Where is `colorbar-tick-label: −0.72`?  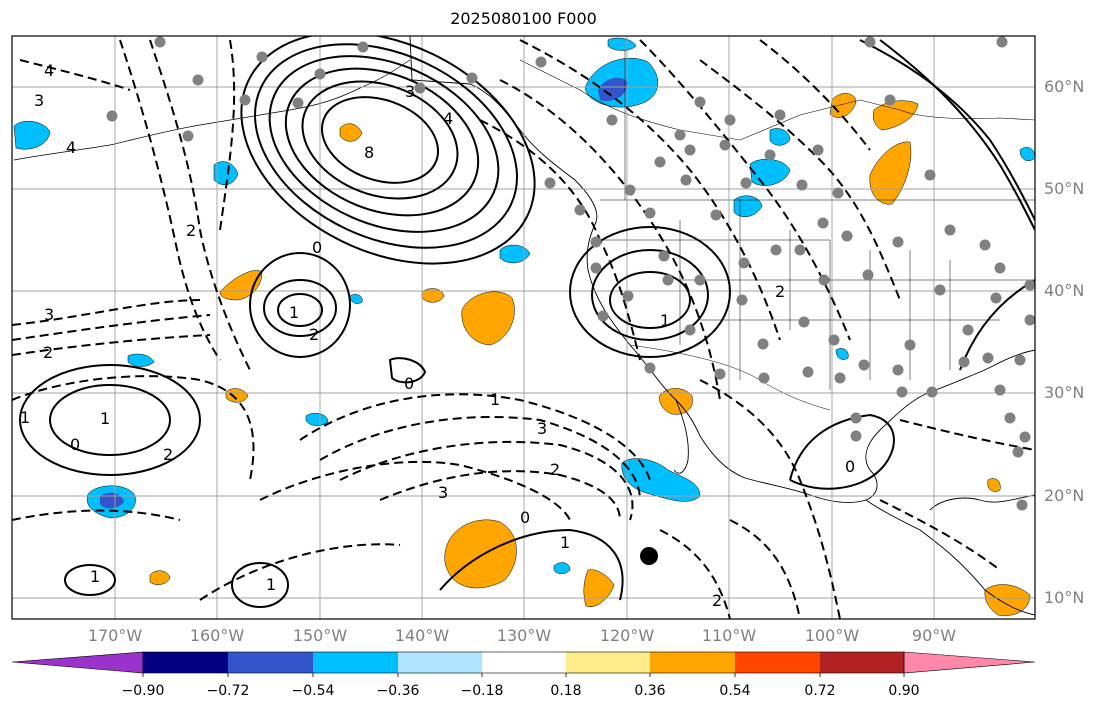
colorbar-tick-label: −0.72 is located at coordinates (228, 691).